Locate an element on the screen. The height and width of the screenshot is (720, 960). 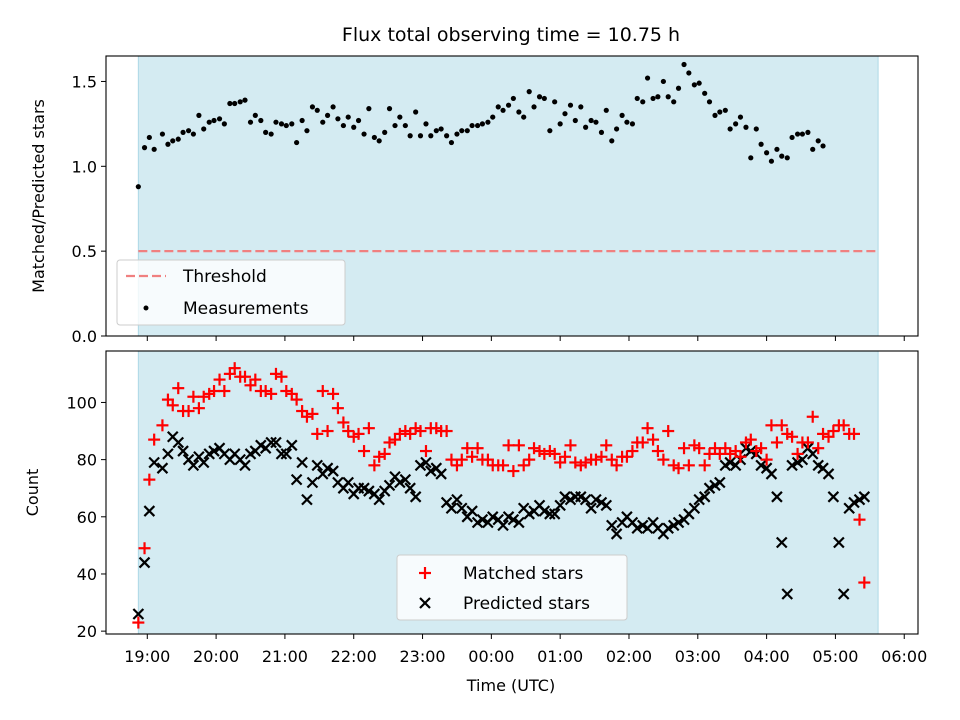
count-y-ticks: 20 40 60 80 100 is located at coordinates (86, 517).